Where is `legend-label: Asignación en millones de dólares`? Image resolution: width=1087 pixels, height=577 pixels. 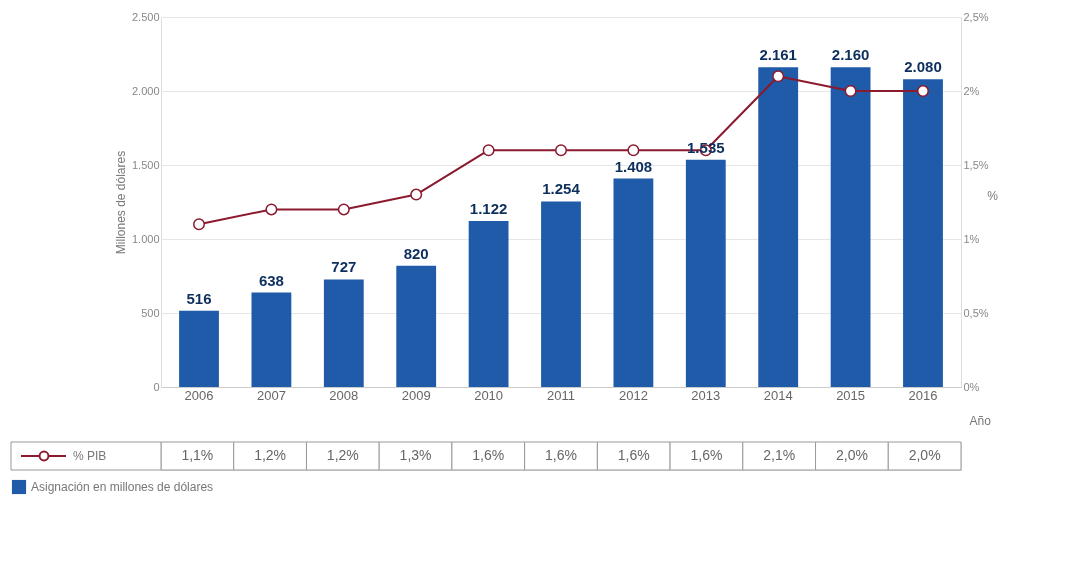
legend-label: Asignación en millones de dólares is located at coordinates (122, 487).